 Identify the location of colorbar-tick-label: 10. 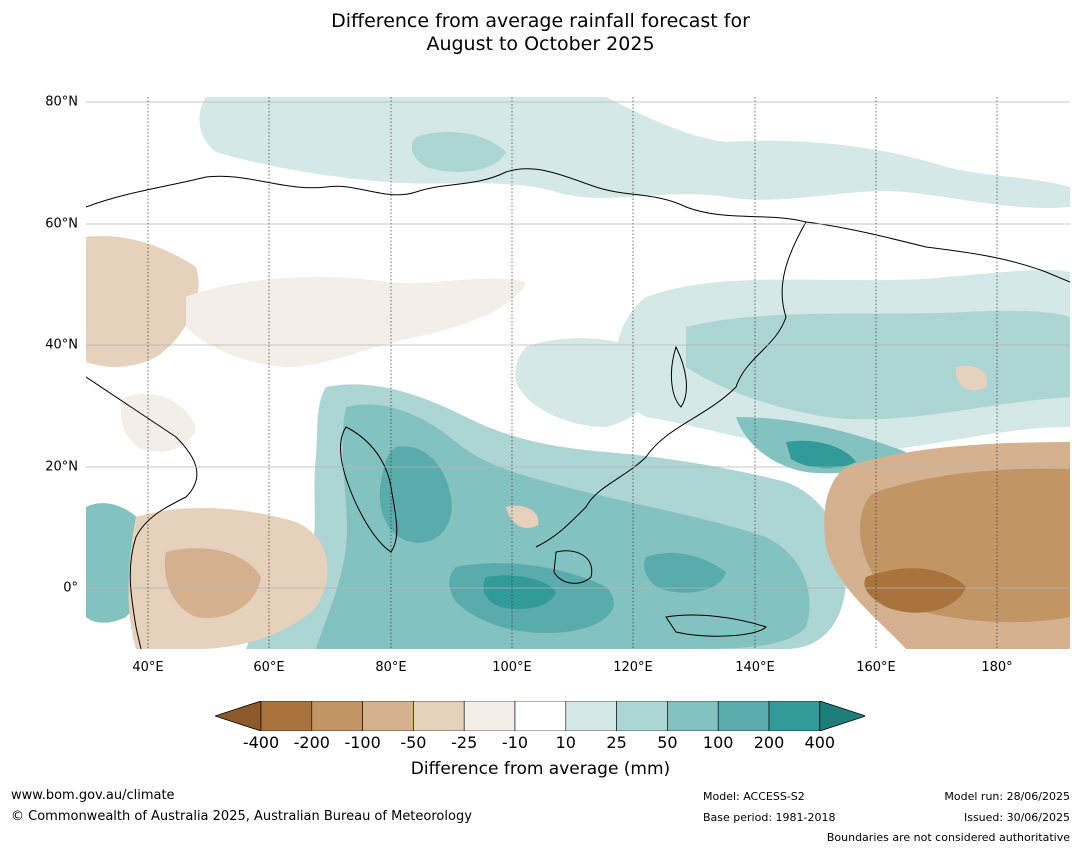
(565, 742).